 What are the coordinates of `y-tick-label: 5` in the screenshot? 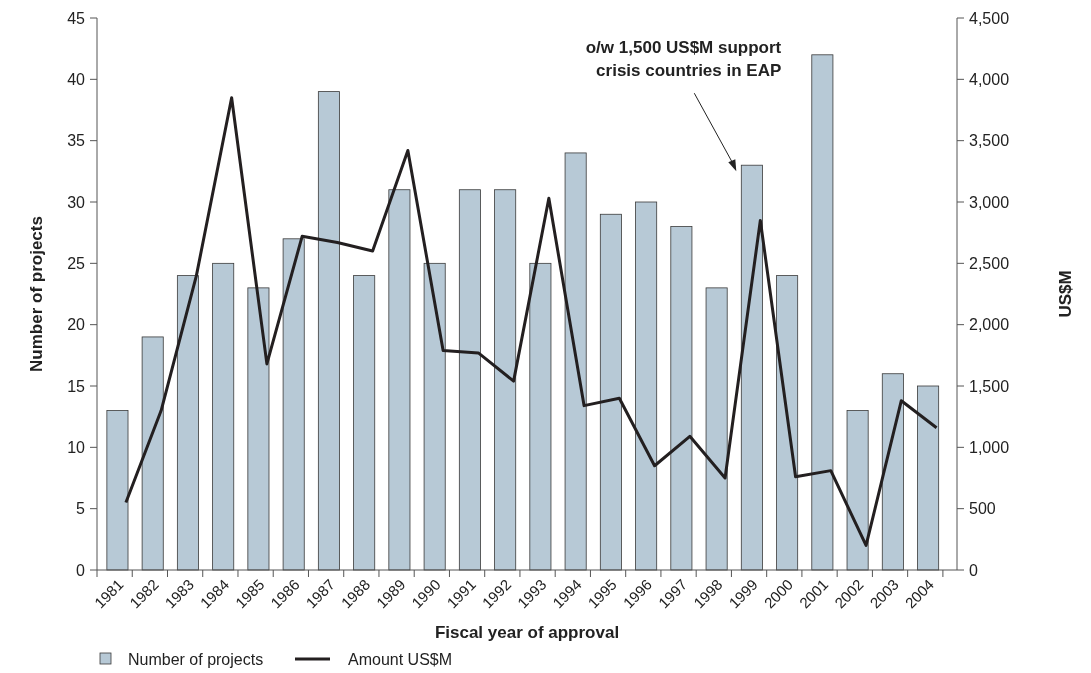 It's located at (81, 509).